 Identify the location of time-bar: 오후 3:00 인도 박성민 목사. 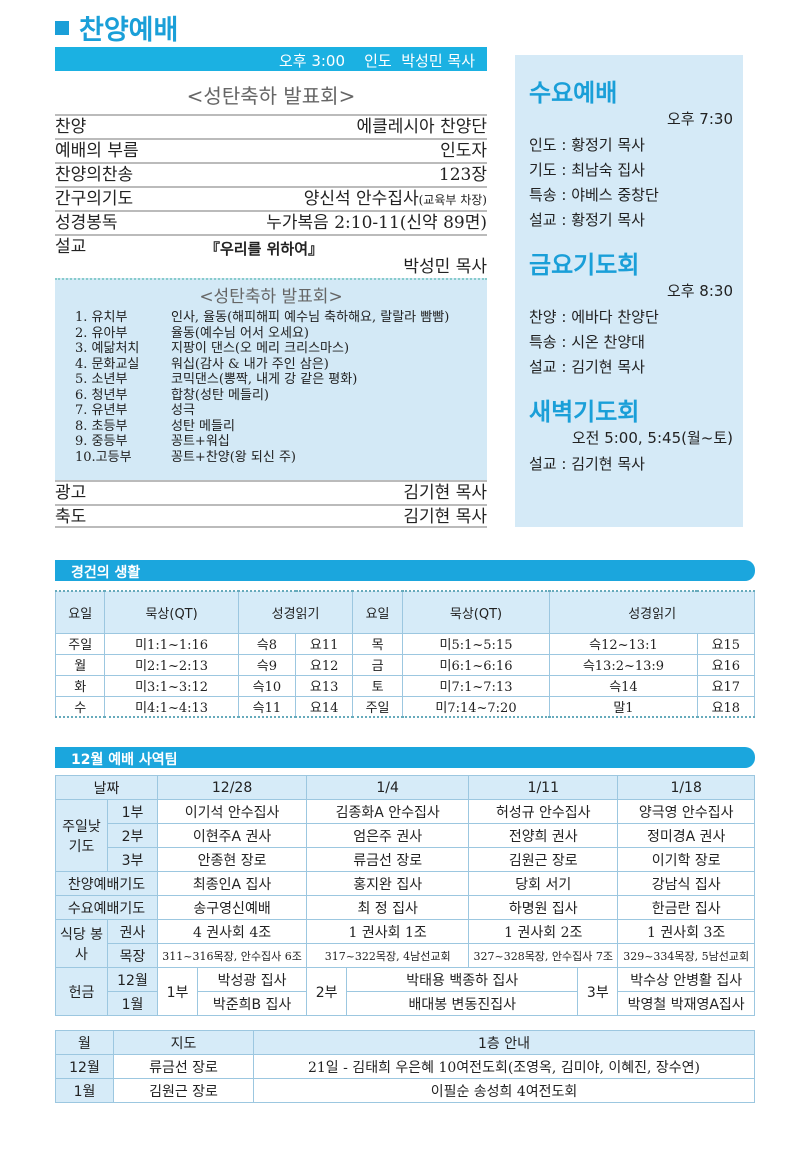
(271, 59).